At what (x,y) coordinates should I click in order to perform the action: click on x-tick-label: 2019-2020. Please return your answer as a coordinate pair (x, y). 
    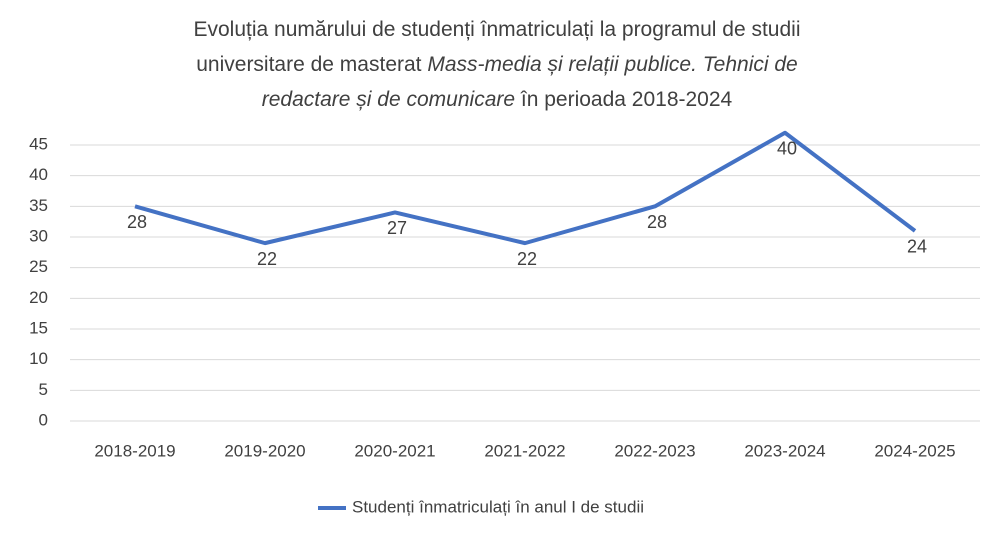
    Looking at the image, I should click on (264, 450).